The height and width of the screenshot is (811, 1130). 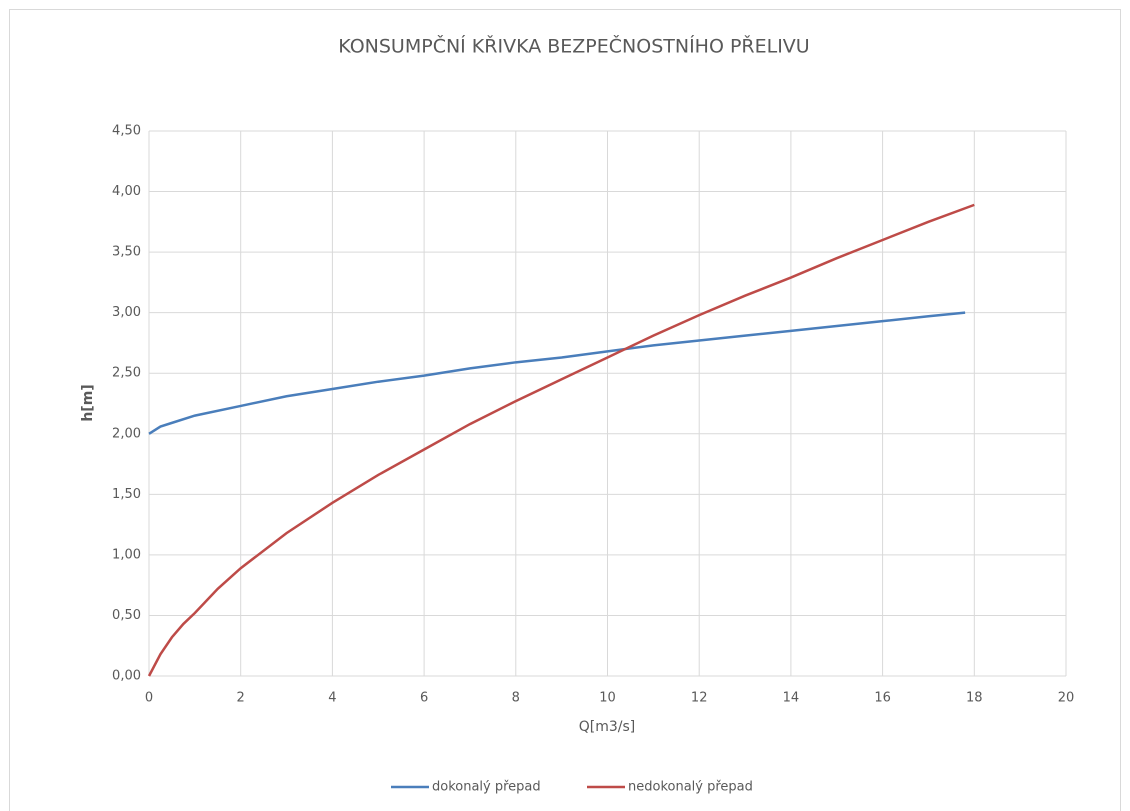 What do you see at coordinates (699, 698) in the screenshot?
I see `x-tick-label: 12` at bounding box center [699, 698].